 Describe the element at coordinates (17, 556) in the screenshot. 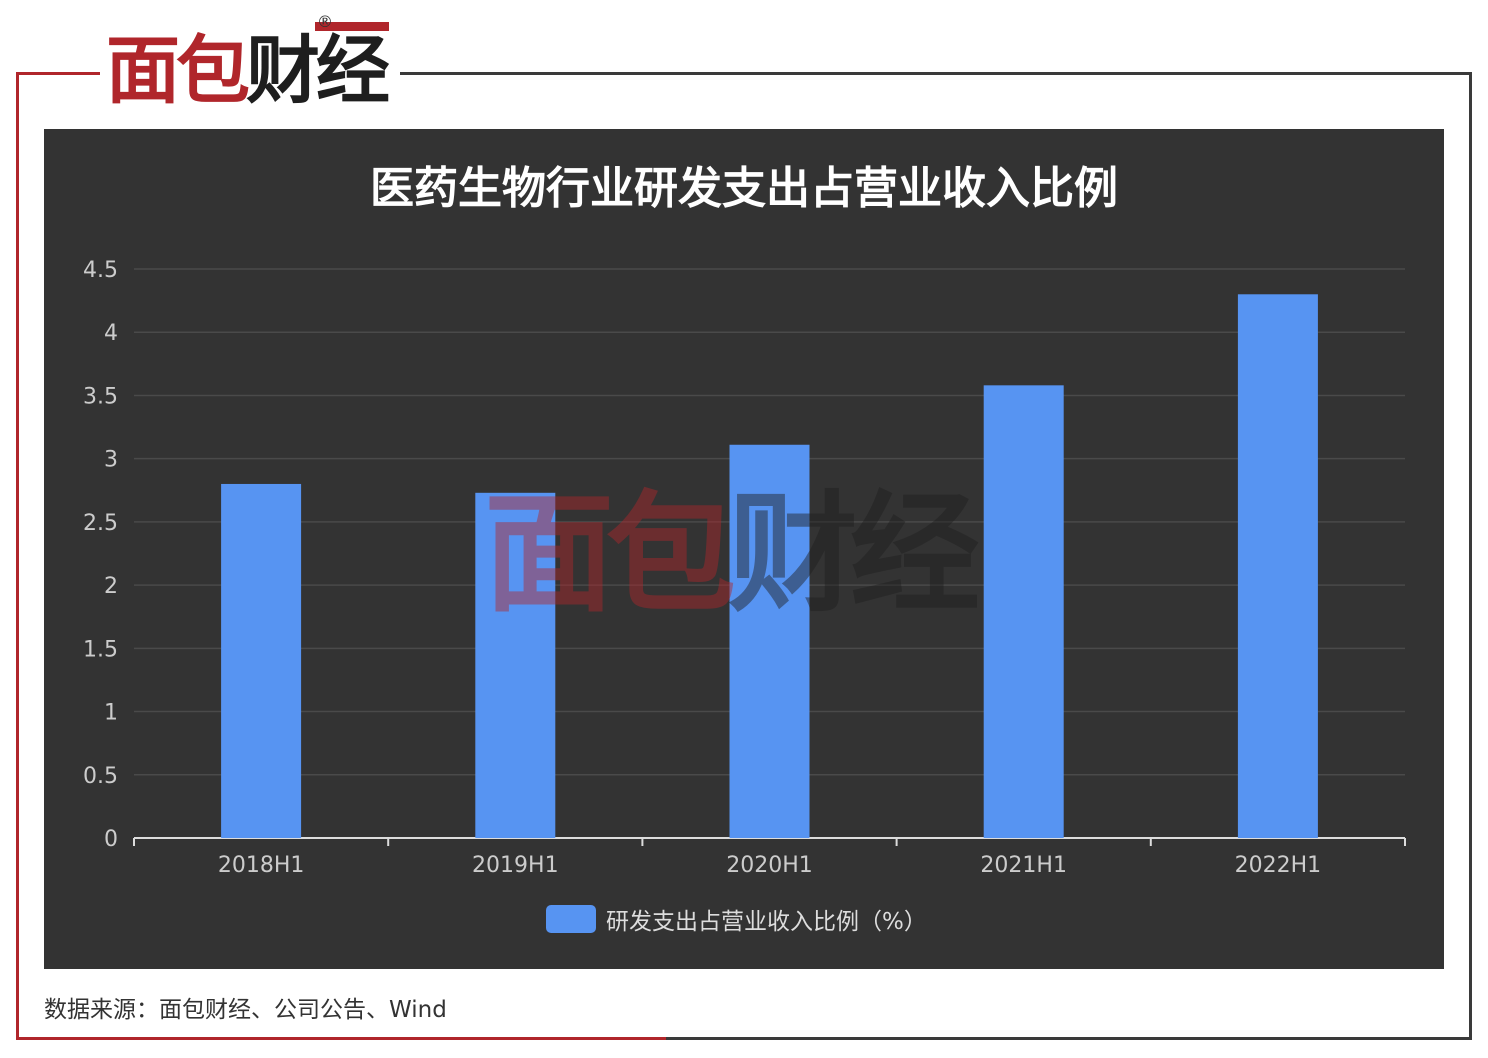

I see `frame-left-line` at that location.